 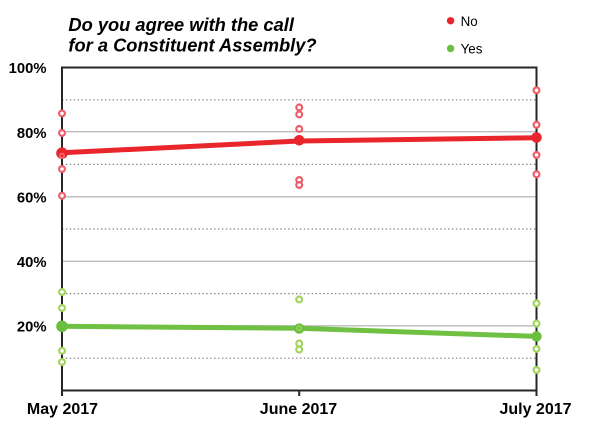 What do you see at coordinates (469, 21) in the screenshot?
I see `svg-text: No` at bounding box center [469, 21].